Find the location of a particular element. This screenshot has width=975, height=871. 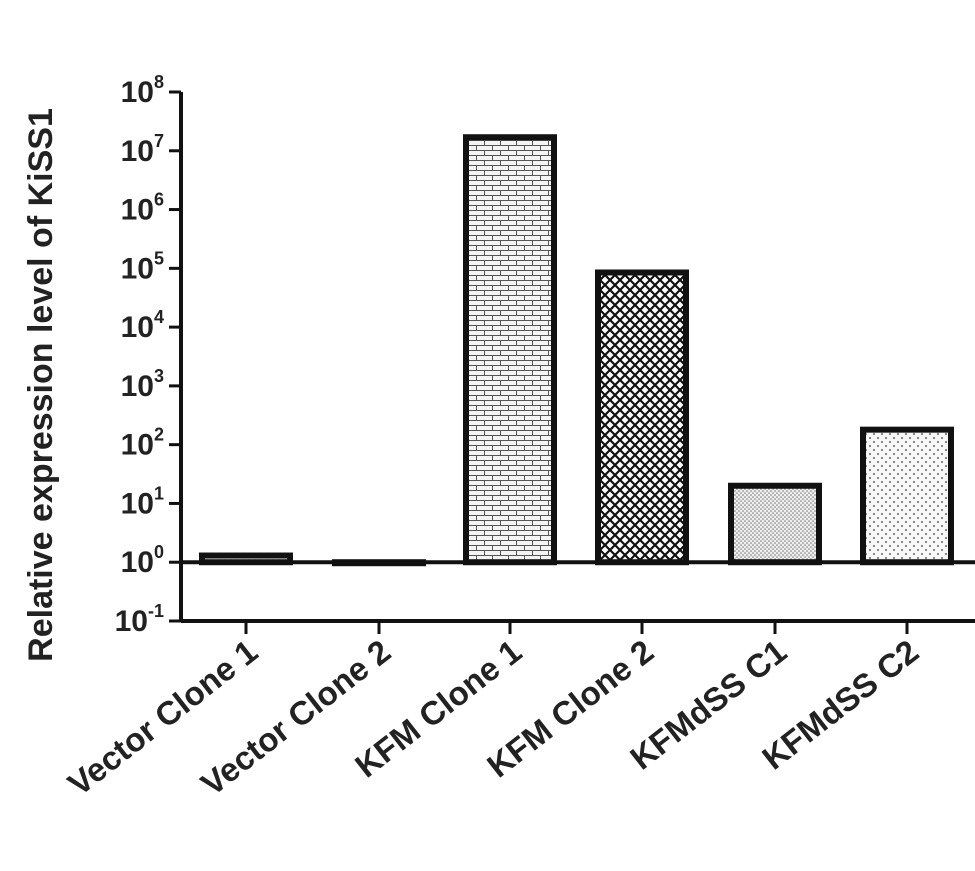

y-axis-label: Relative expression level of KiSS1 is located at coordinates (41, 385).